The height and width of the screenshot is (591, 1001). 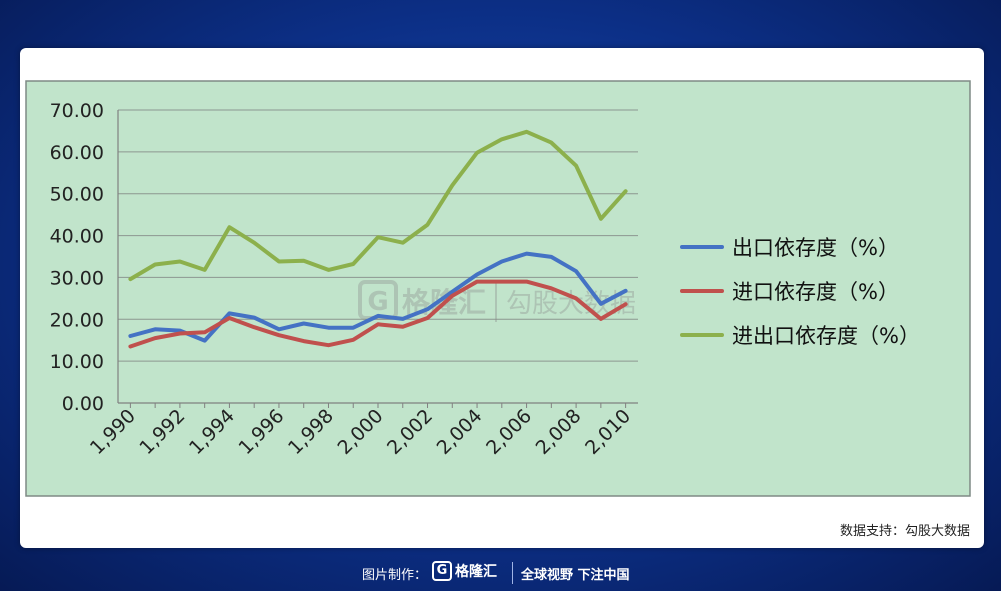 I want to click on footer-divider, so click(x=512, y=573).